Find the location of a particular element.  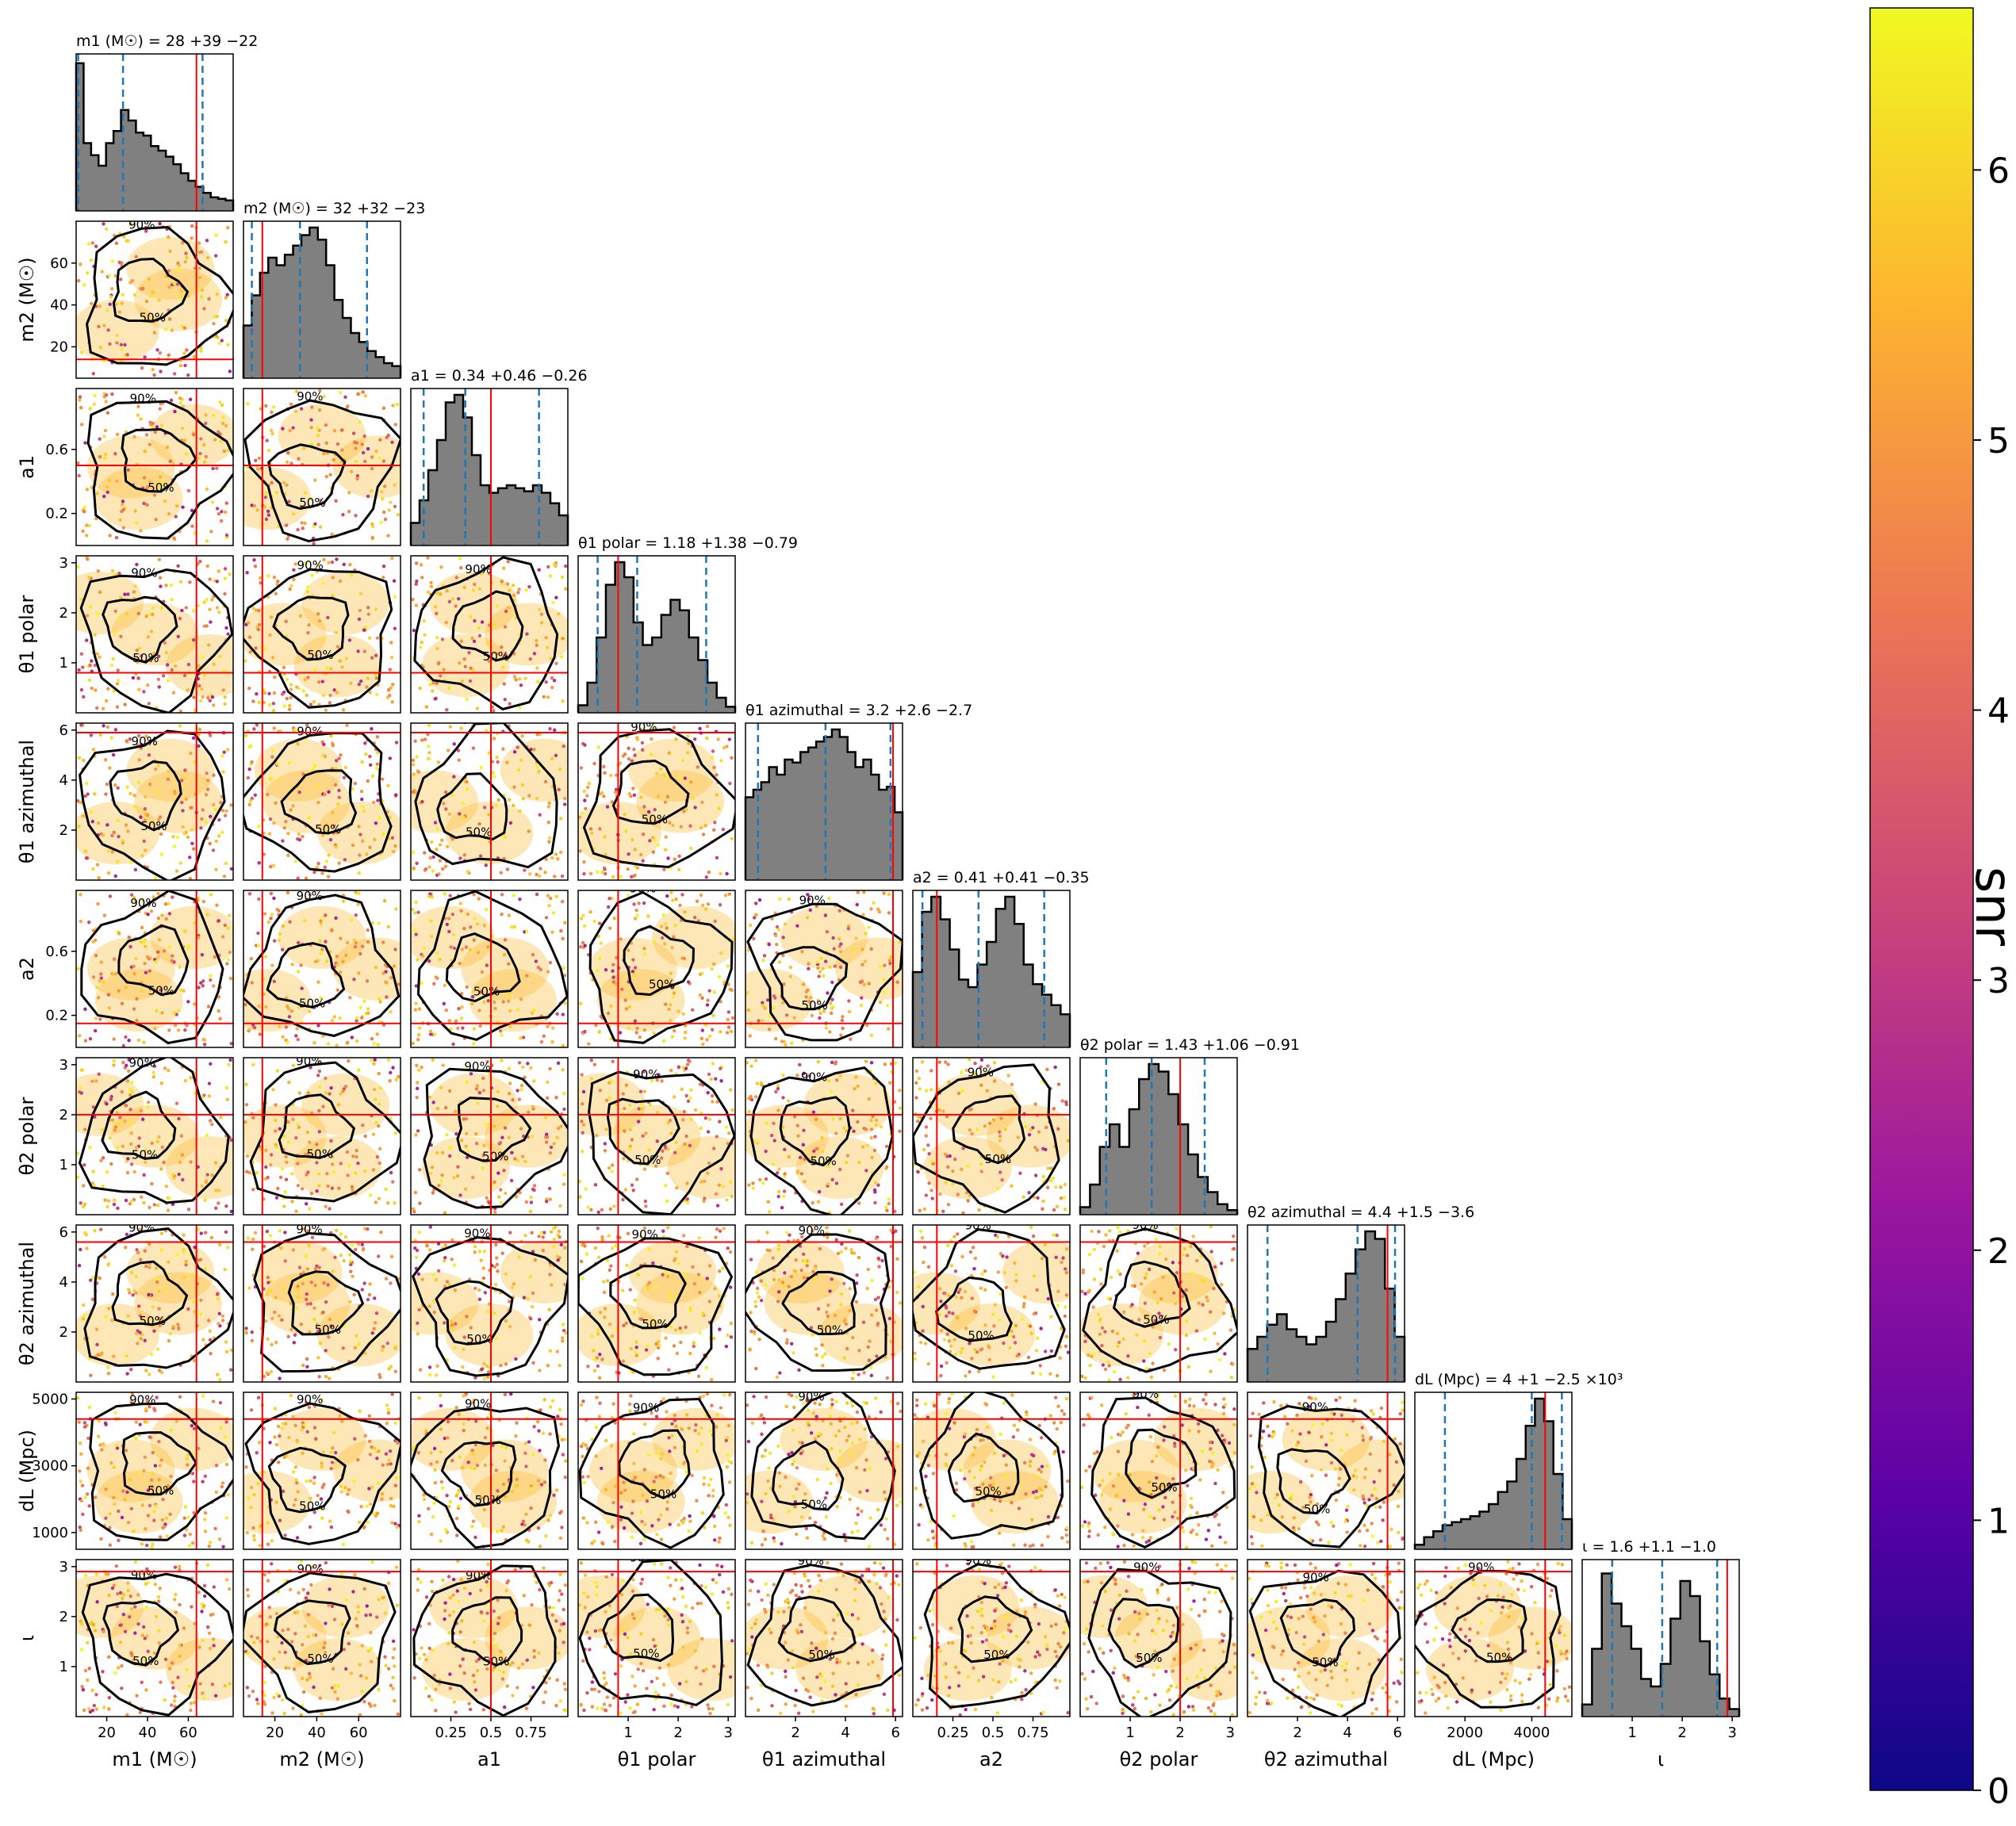

contour-label-90: 90% is located at coordinates (144, 573).